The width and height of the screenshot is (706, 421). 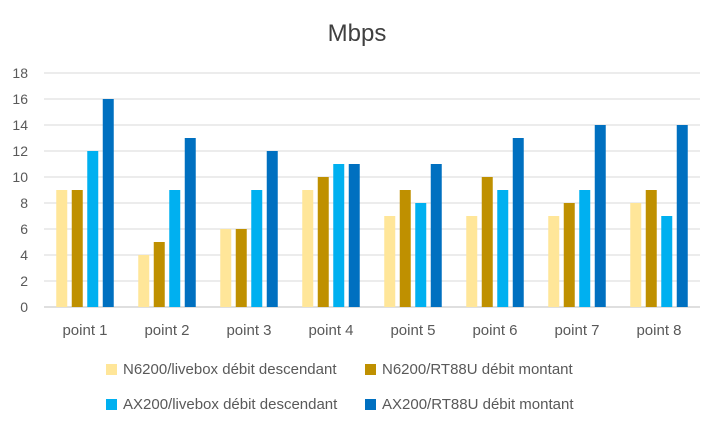 I want to click on y-tick-label: 10, so click(x=20, y=177).